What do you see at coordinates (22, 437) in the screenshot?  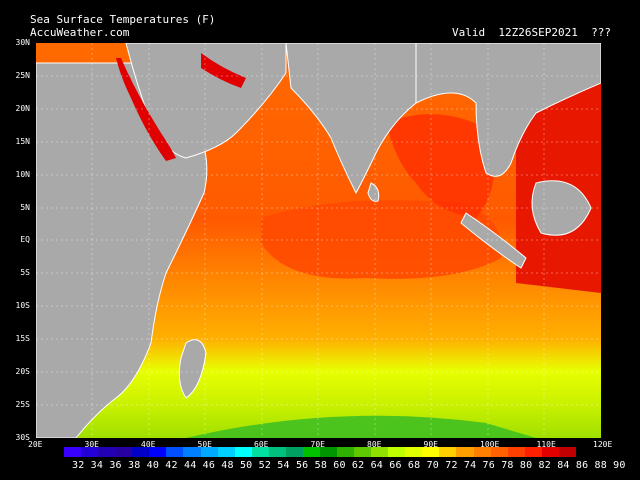 I see `lat-label: 30S` at bounding box center [22, 437].